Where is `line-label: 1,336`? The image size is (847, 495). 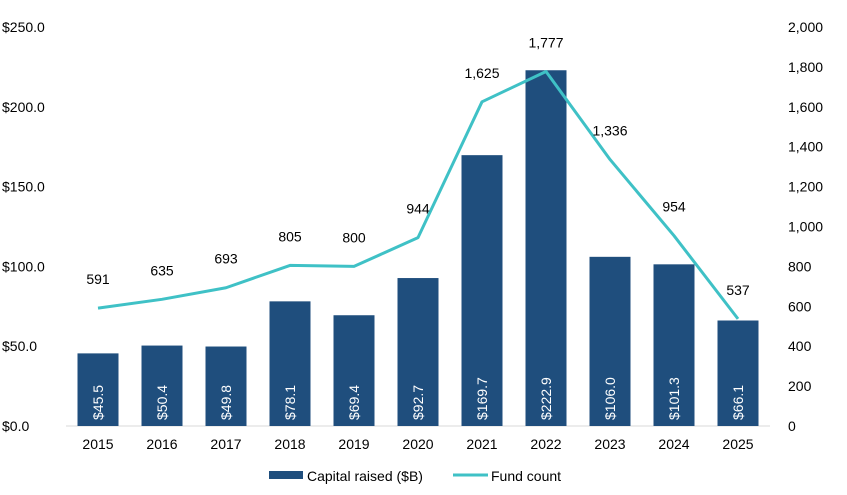 line-label: 1,336 is located at coordinates (609, 130).